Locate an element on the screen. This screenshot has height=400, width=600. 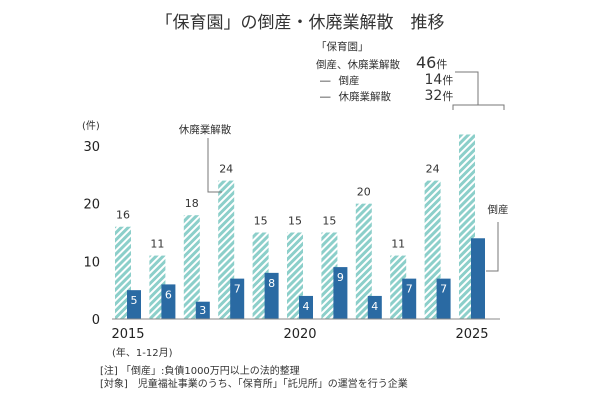
bar-bankruptcy-2016 is located at coordinates (168, 301).